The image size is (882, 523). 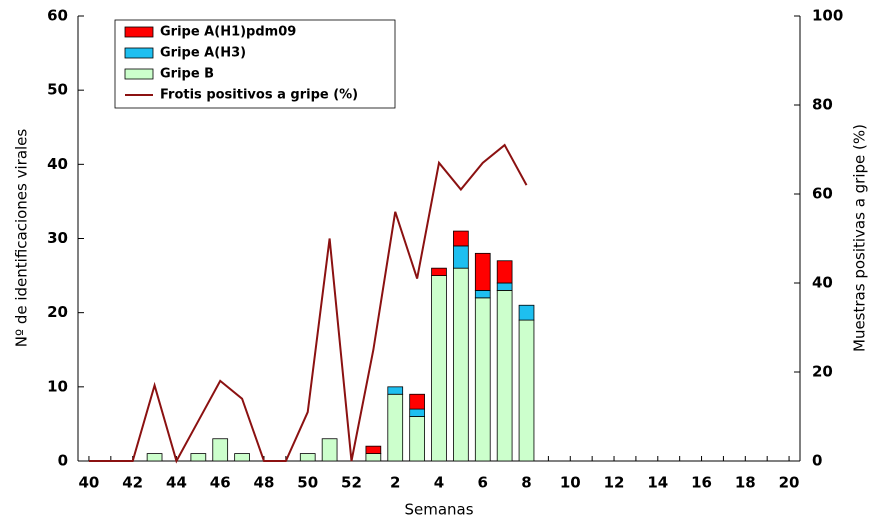 What do you see at coordinates (264, 483) in the screenshot?
I see `x-tick-label: 48` at bounding box center [264, 483].